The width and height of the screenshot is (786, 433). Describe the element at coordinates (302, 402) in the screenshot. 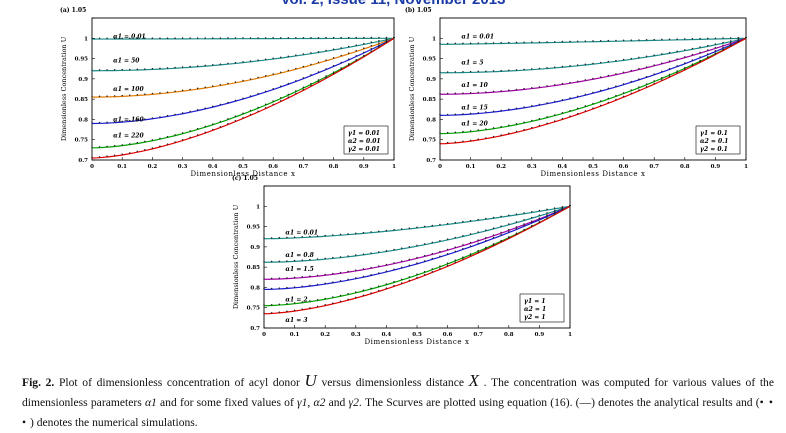

I see `caption-gamma1: γ1` at that location.